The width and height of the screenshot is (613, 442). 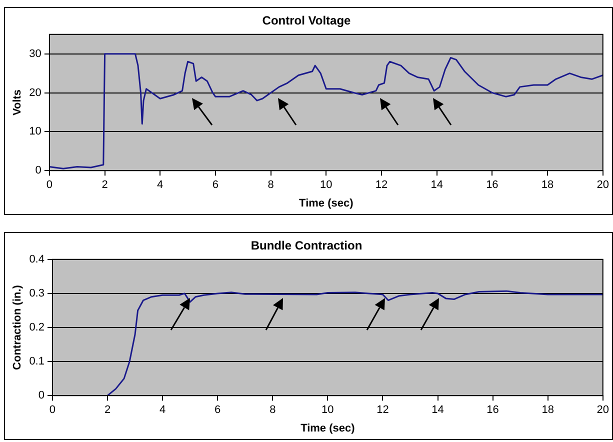 I want to click on chart-title: Control Voltage, so click(x=307, y=21).